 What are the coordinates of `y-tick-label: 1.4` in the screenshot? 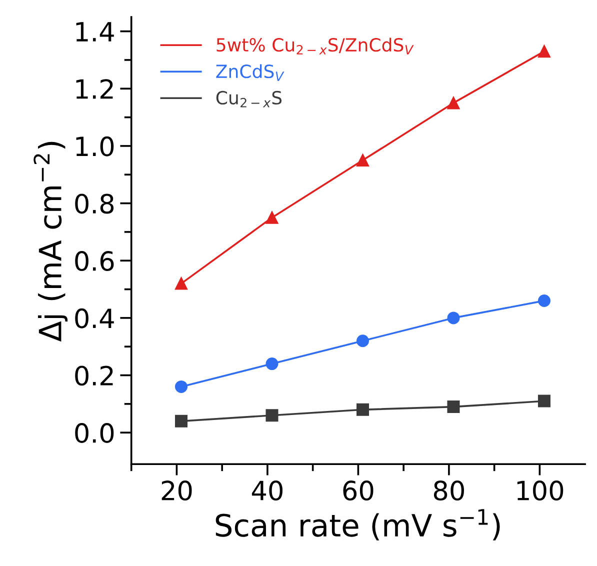 It's located at (95, 32).